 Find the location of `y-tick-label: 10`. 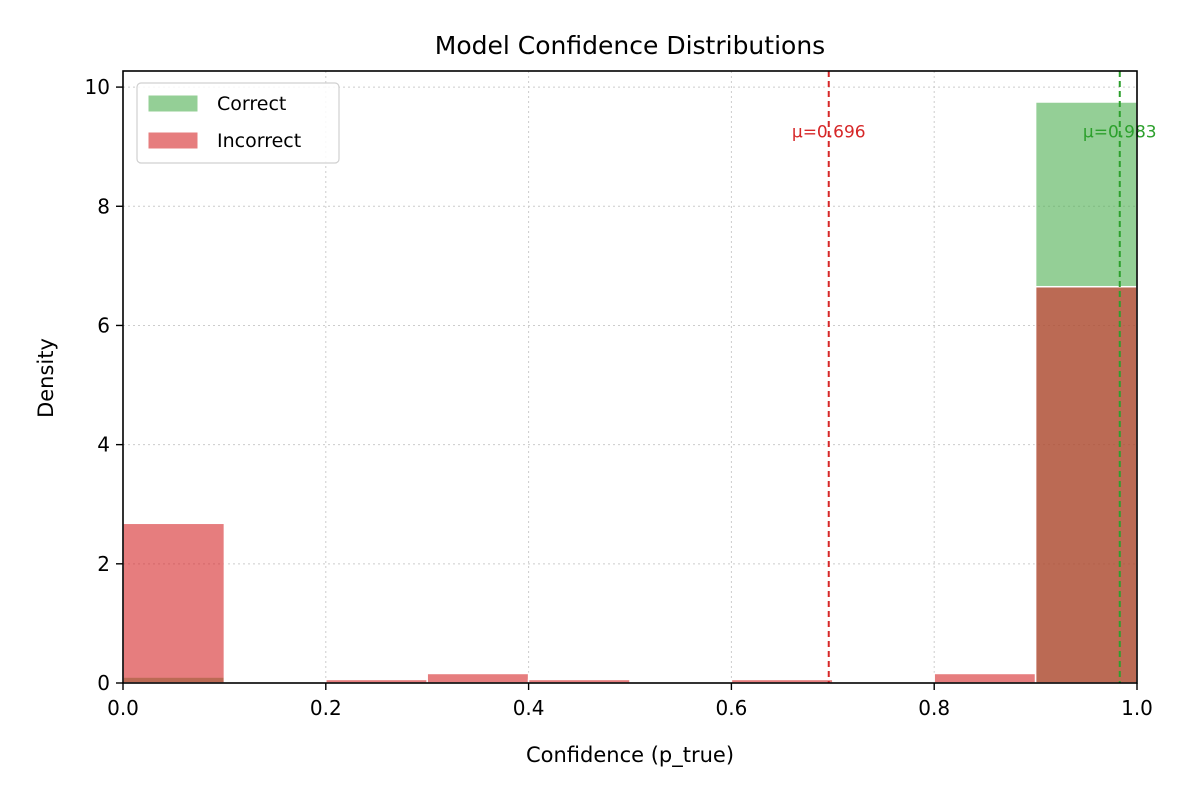

y-tick-label: 10 is located at coordinates (97, 87).